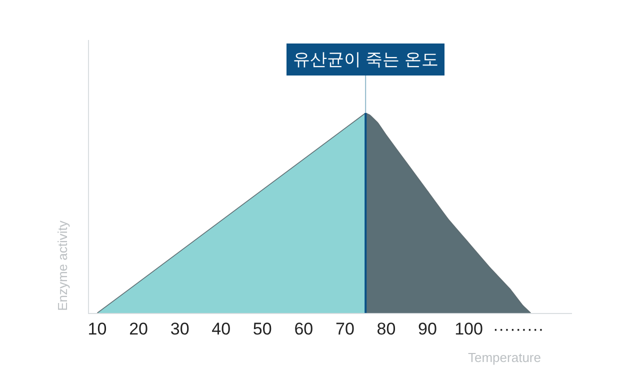  Describe the element at coordinates (386, 328) in the screenshot. I see `x-tick-label: 80` at that location.